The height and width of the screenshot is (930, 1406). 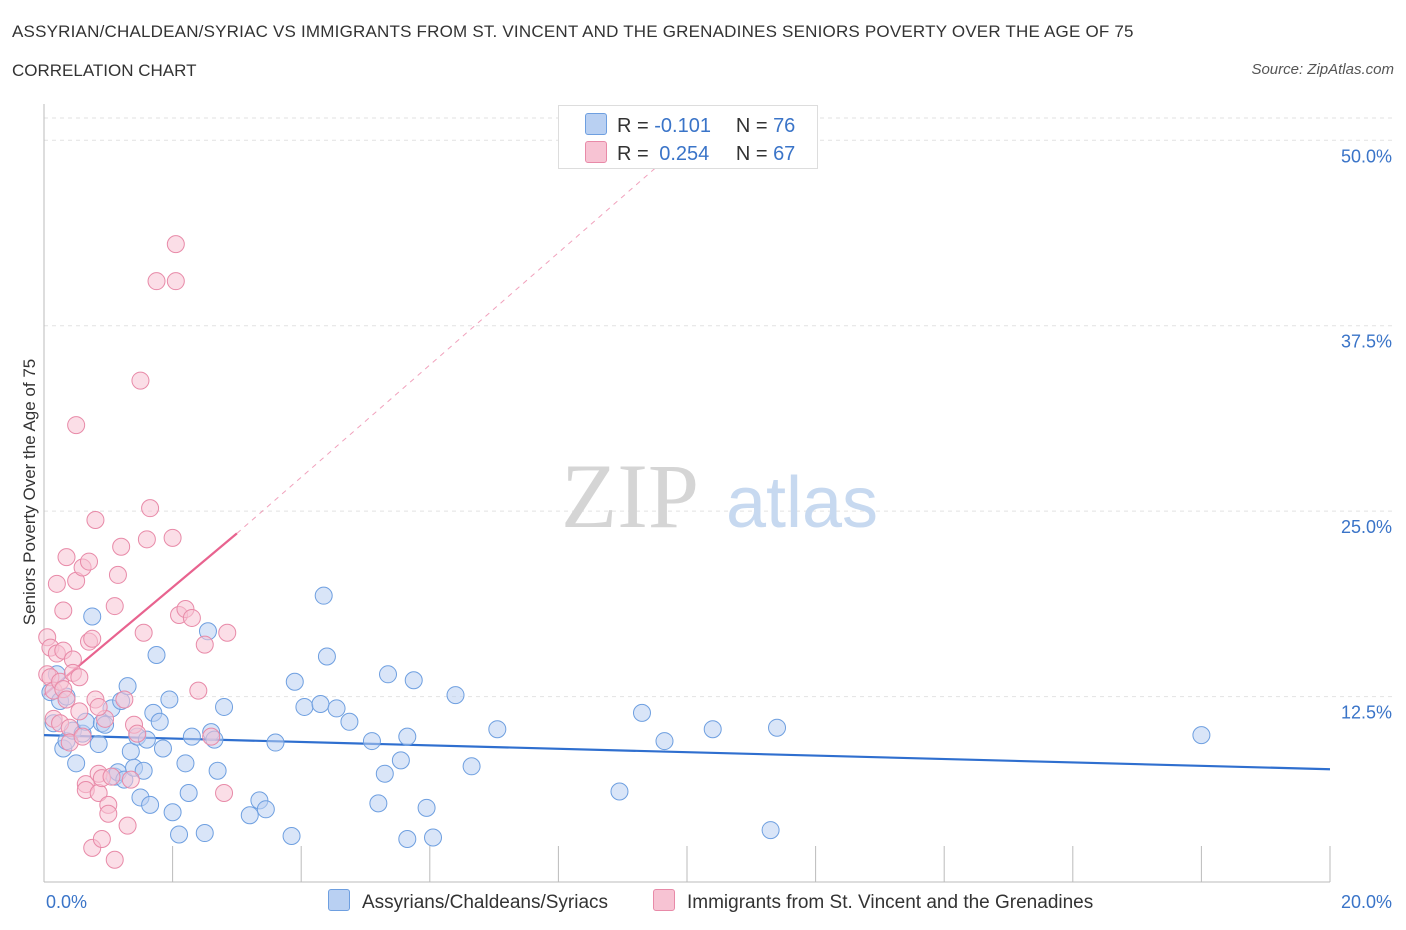 What do you see at coordinates (784, 126) in the screenshot?
I see `legend-n-value-1: 76` at bounding box center [784, 126].